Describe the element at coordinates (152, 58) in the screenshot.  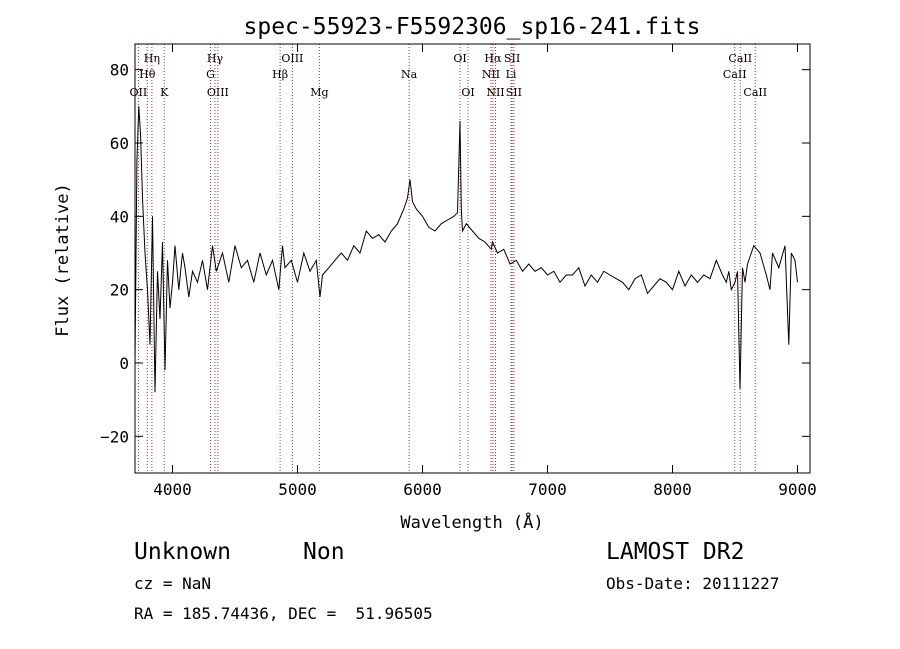
I see `marker-label: Hη` at that location.